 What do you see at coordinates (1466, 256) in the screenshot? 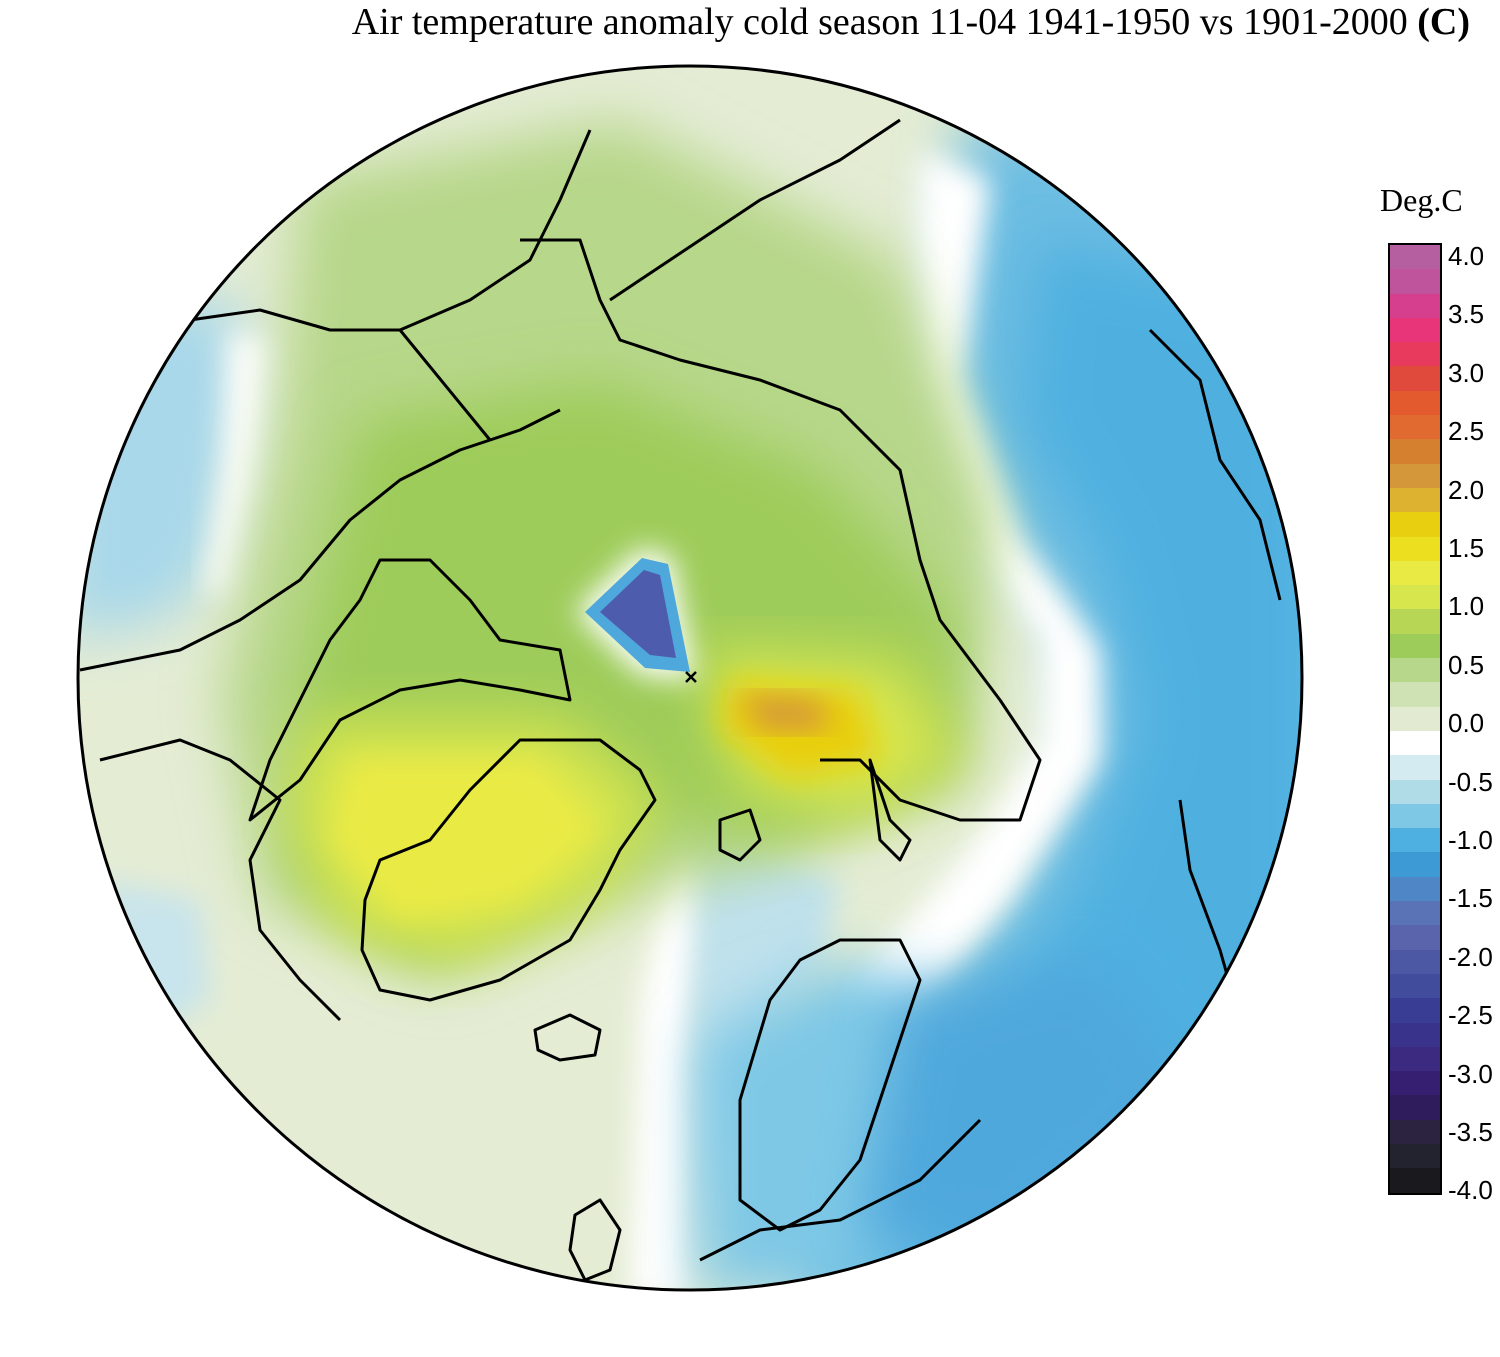
I see `colorbar-tick-label: 4.0` at bounding box center [1466, 256].